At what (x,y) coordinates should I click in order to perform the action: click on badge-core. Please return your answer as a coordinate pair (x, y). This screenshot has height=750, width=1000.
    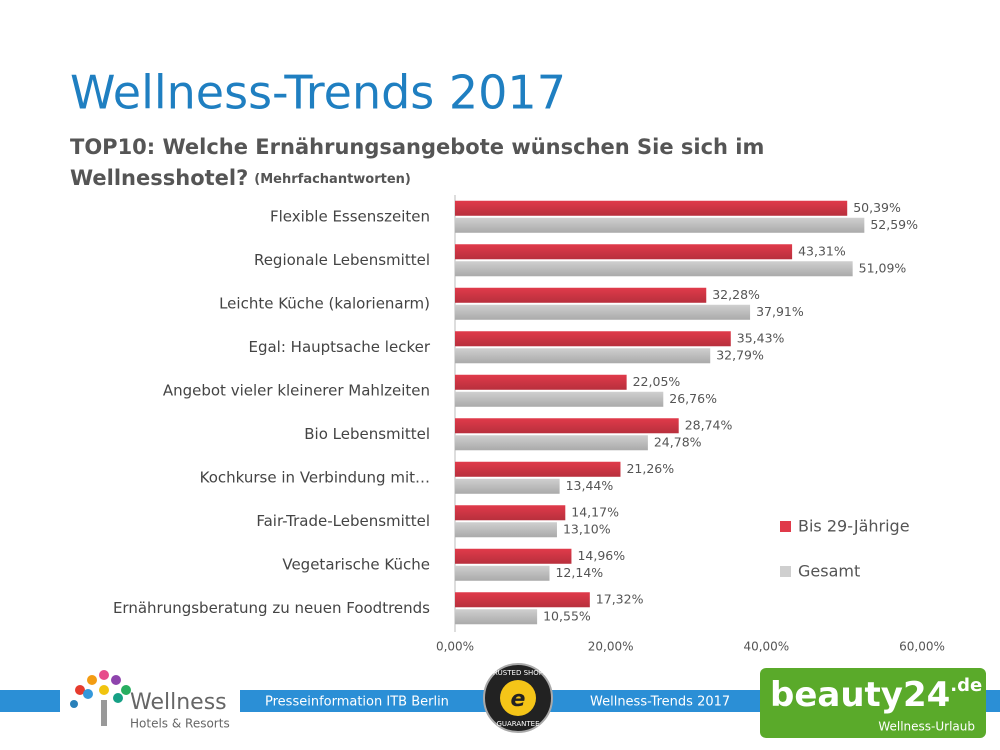
    Looking at the image, I should click on (518, 698).